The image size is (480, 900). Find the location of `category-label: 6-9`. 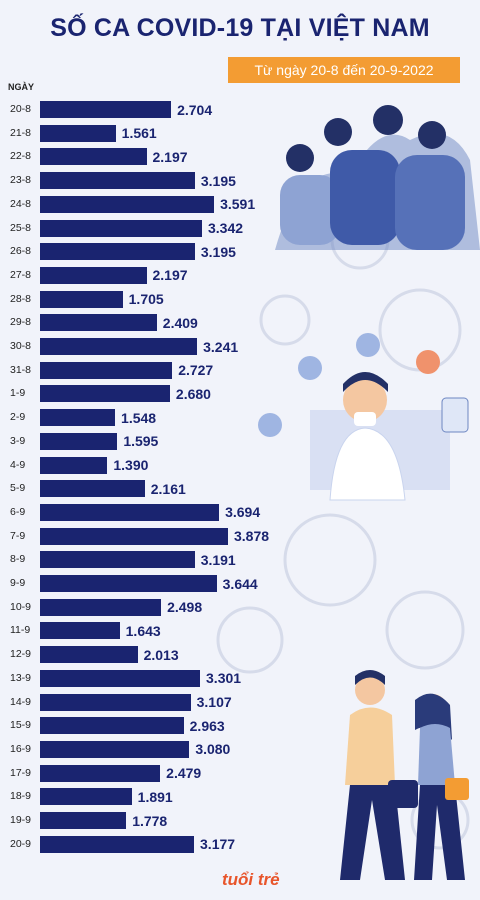

category-label: 6-9 is located at coordinates (18, 511).